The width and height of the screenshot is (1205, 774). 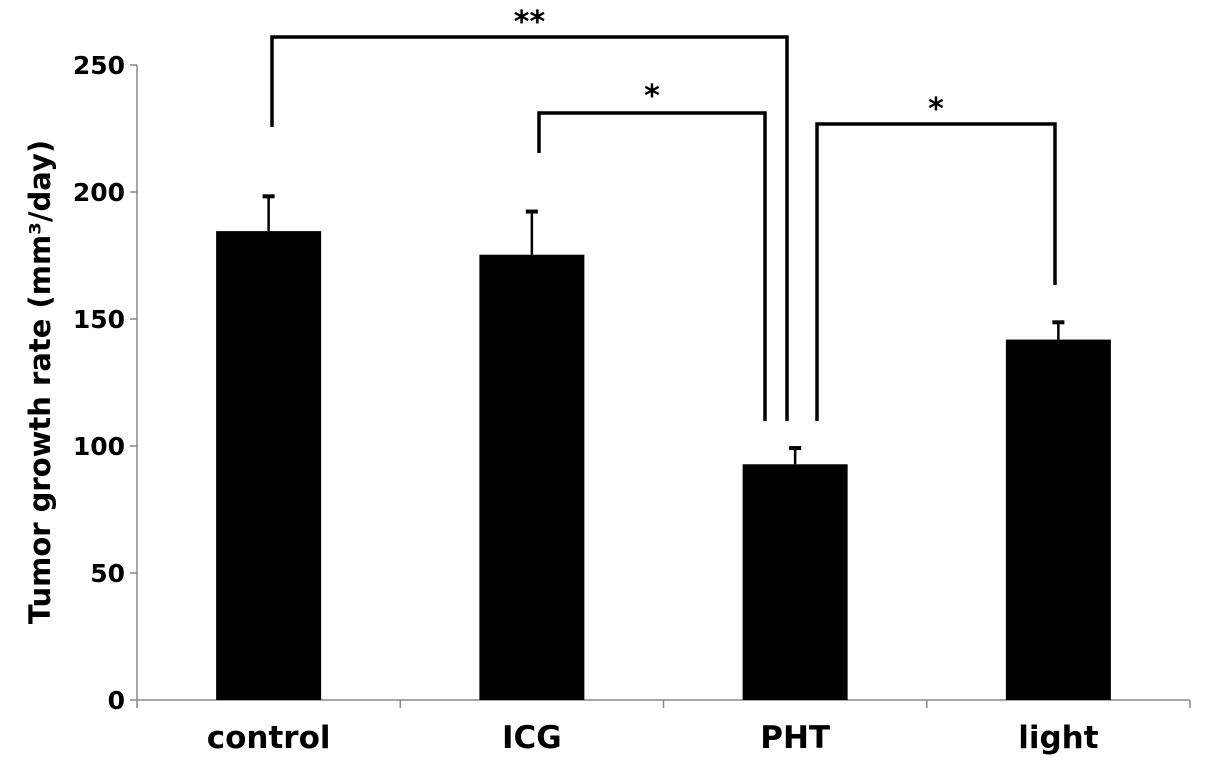 I want to click on y-tick-label: 250, so click(x=99, y=65).